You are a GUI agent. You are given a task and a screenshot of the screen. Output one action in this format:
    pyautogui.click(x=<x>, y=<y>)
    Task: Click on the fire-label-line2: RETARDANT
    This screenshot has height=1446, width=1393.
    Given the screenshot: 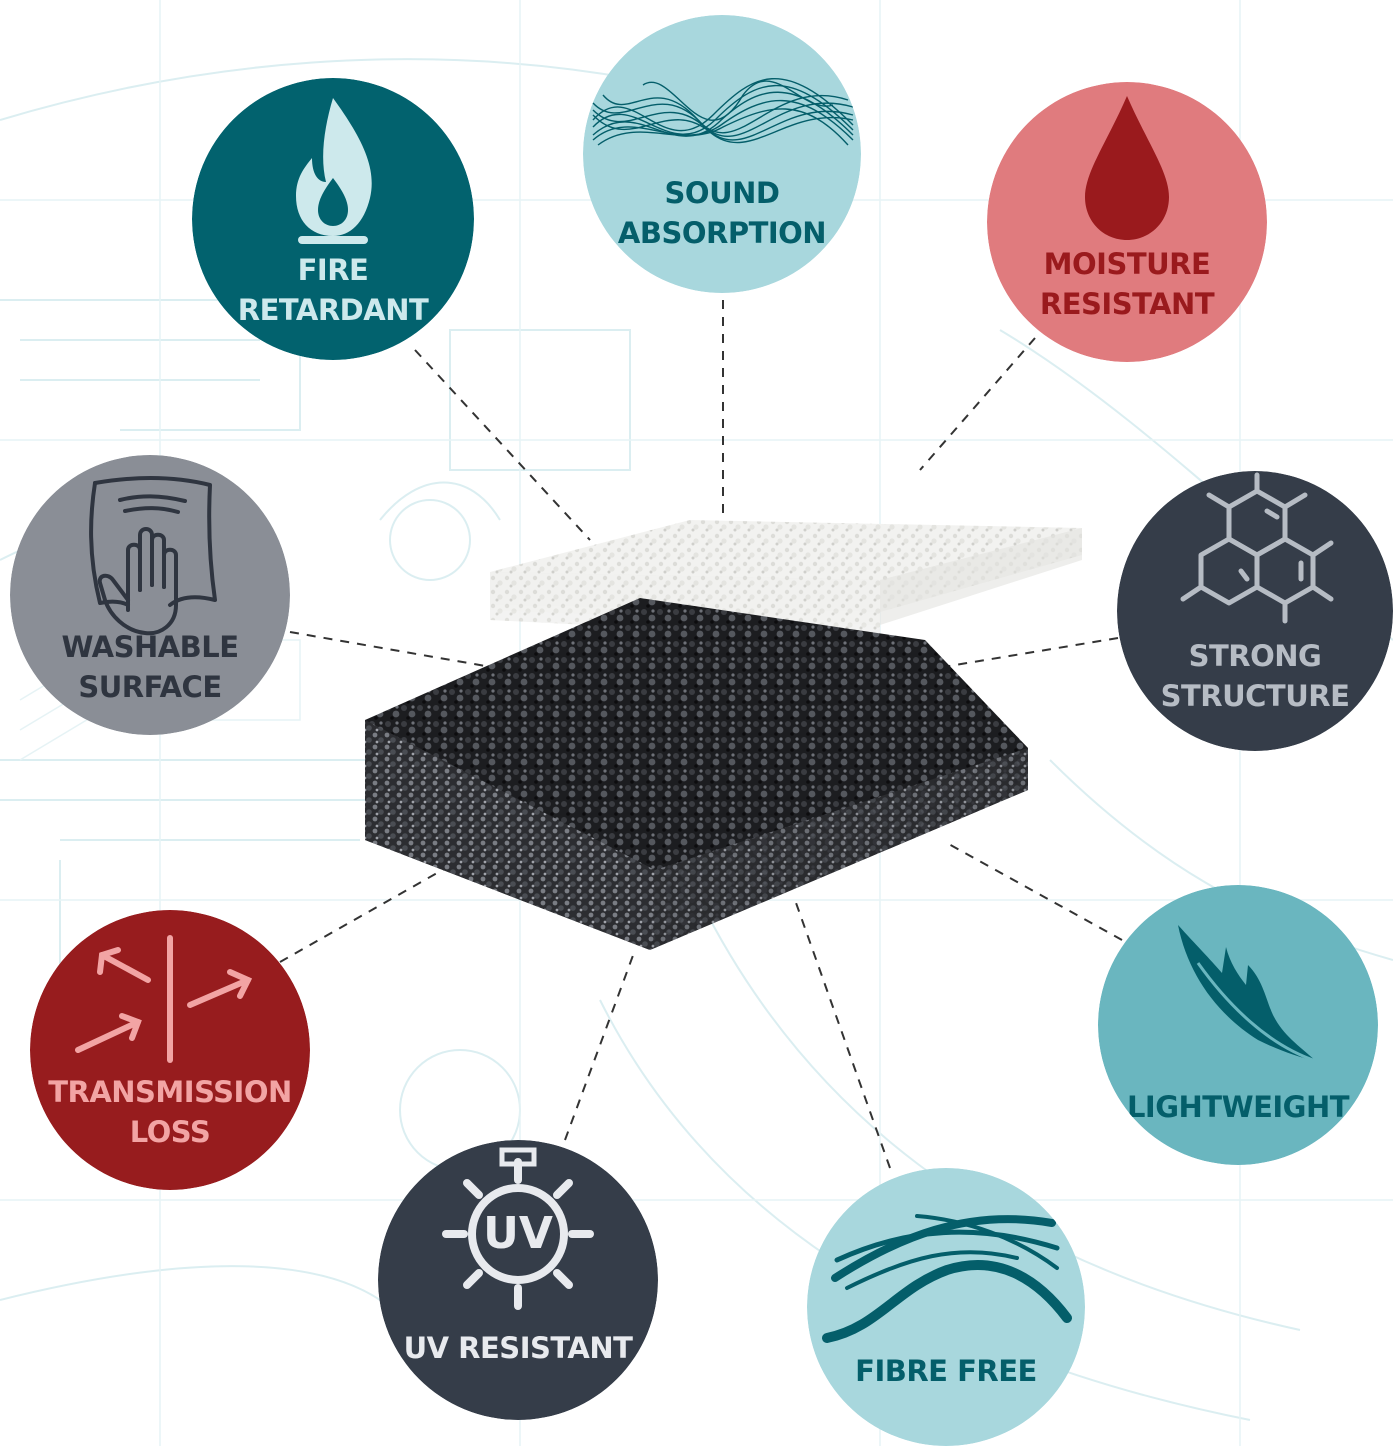 What is the action you would take?
    pyautogui.click(x=333, y=310)
    